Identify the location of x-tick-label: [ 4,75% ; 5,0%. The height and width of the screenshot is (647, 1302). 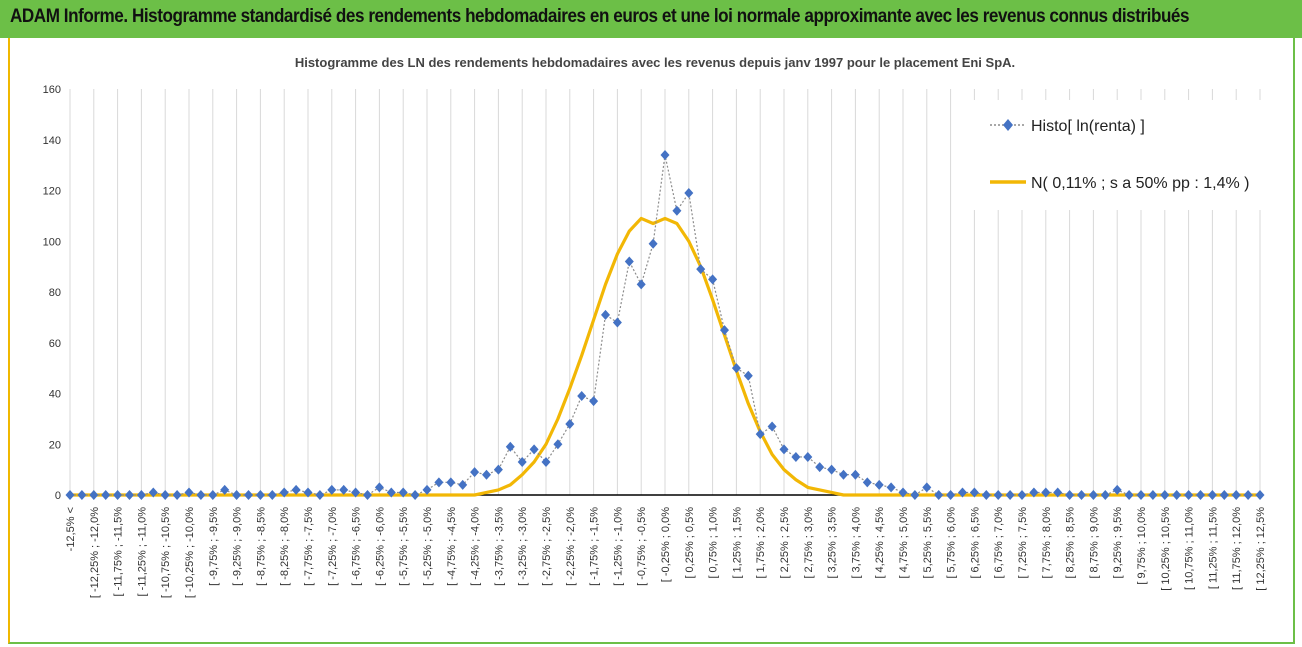
(904, 543).